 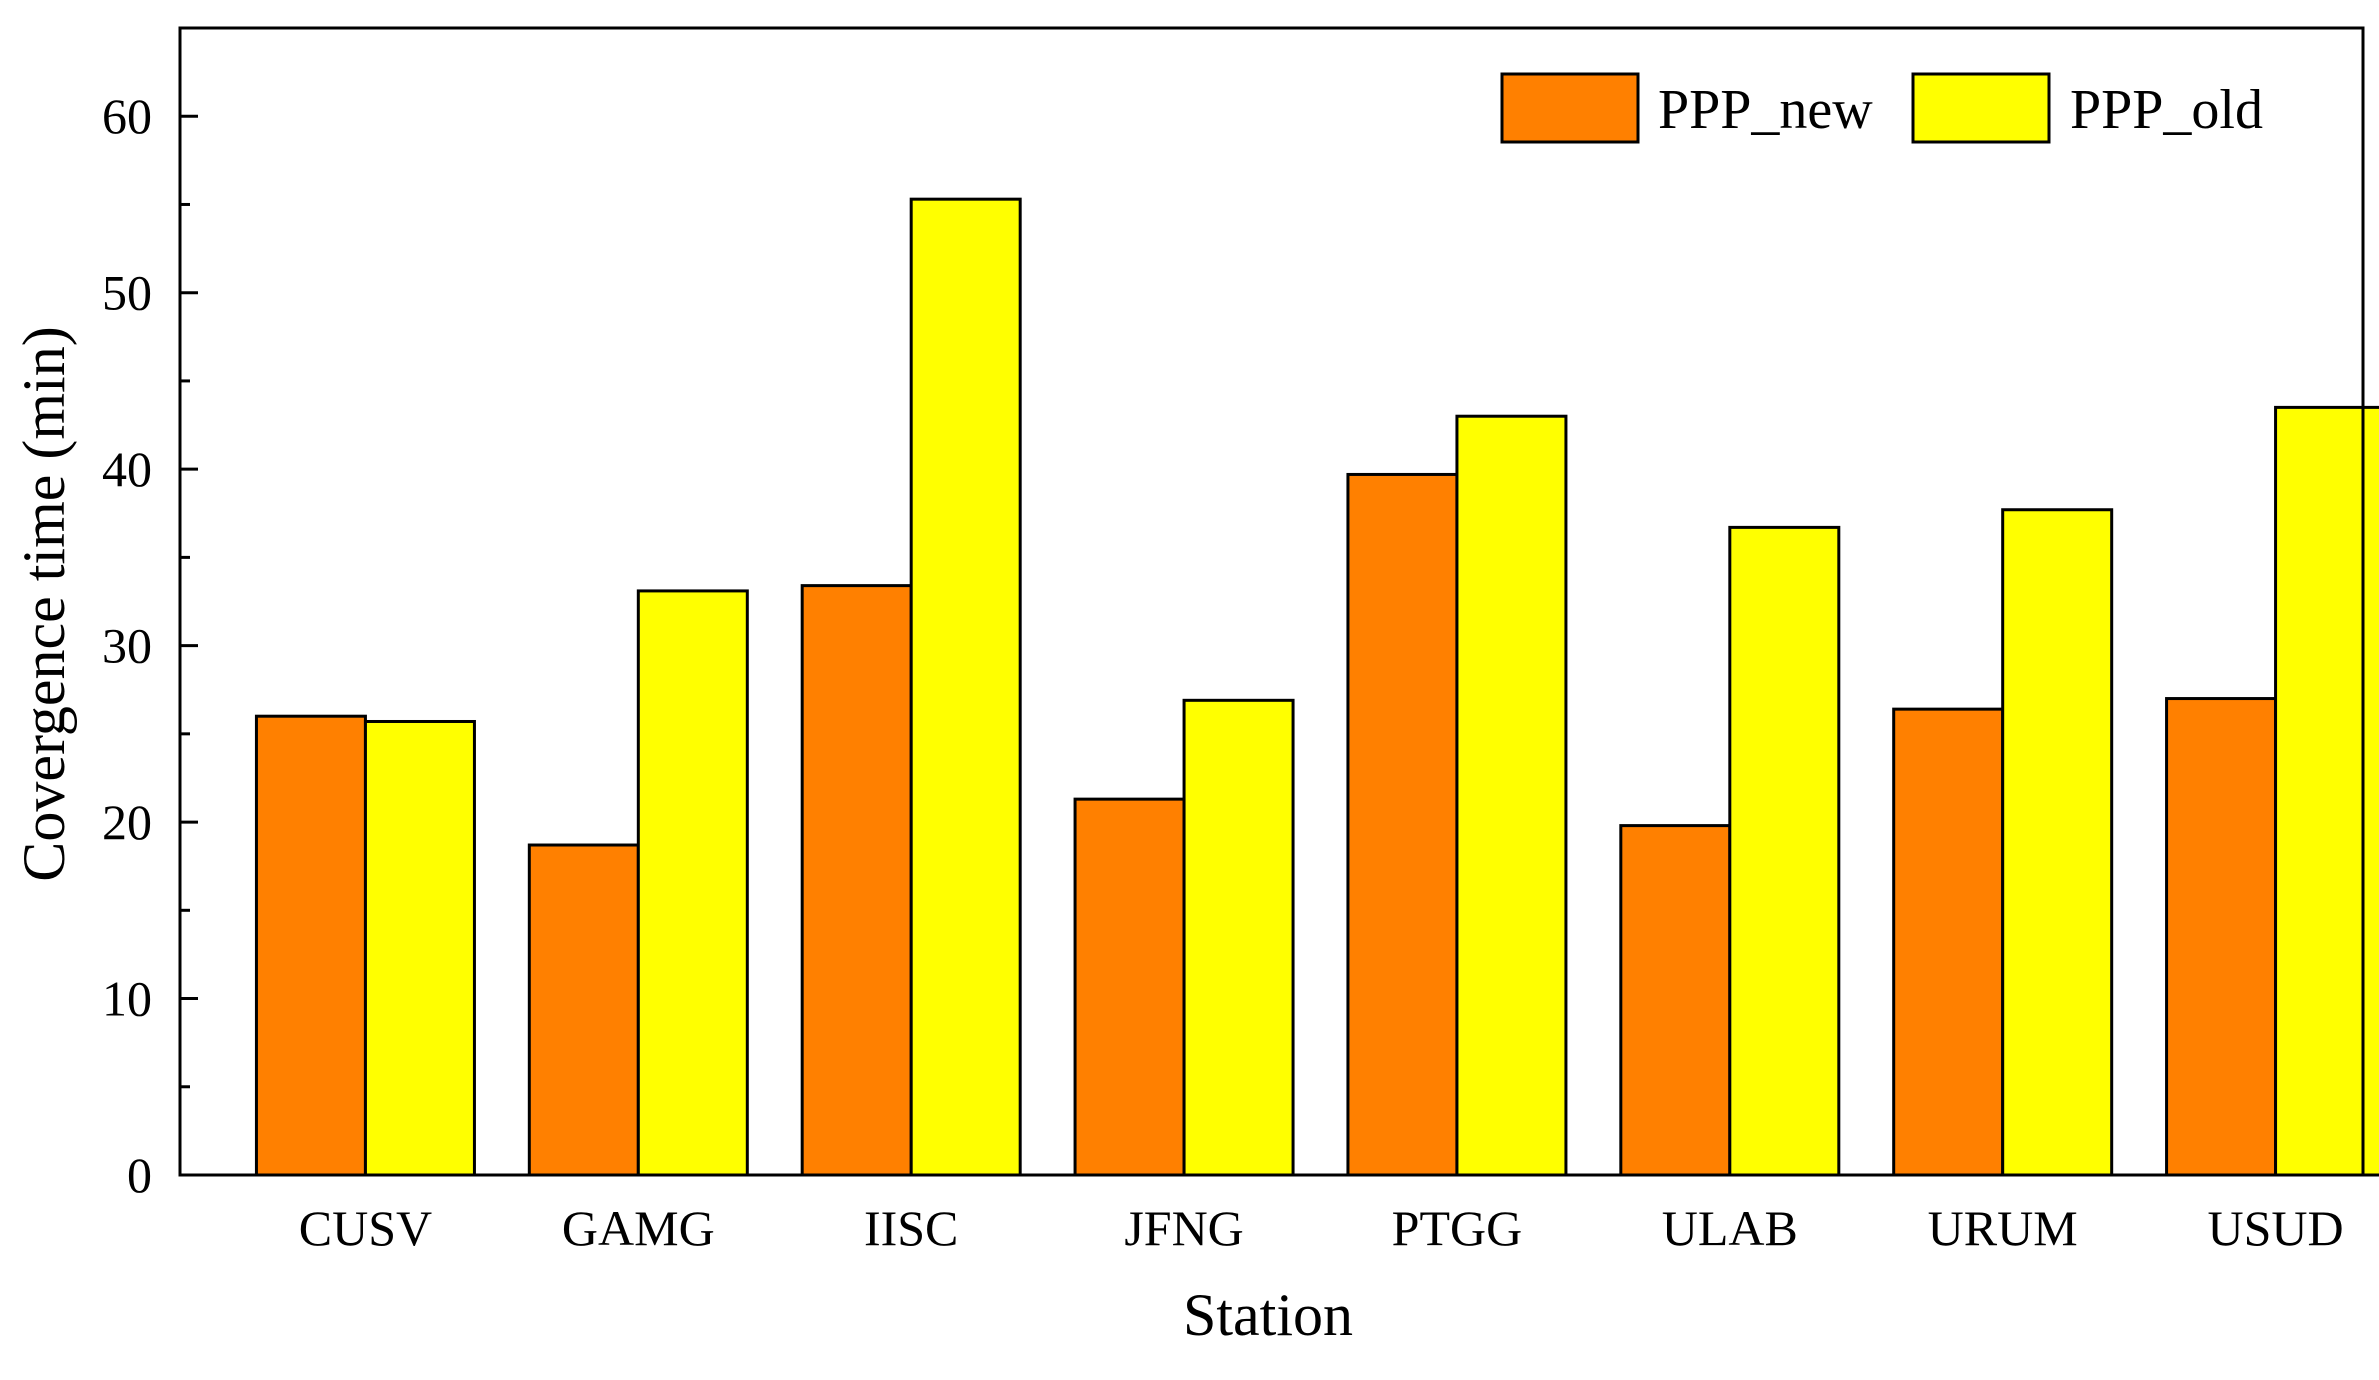 What do you see at coordinates (1457, 1228) in the screenshot?
I see `x-tick-label: PTGG` at bounding box center [1457, 1228].